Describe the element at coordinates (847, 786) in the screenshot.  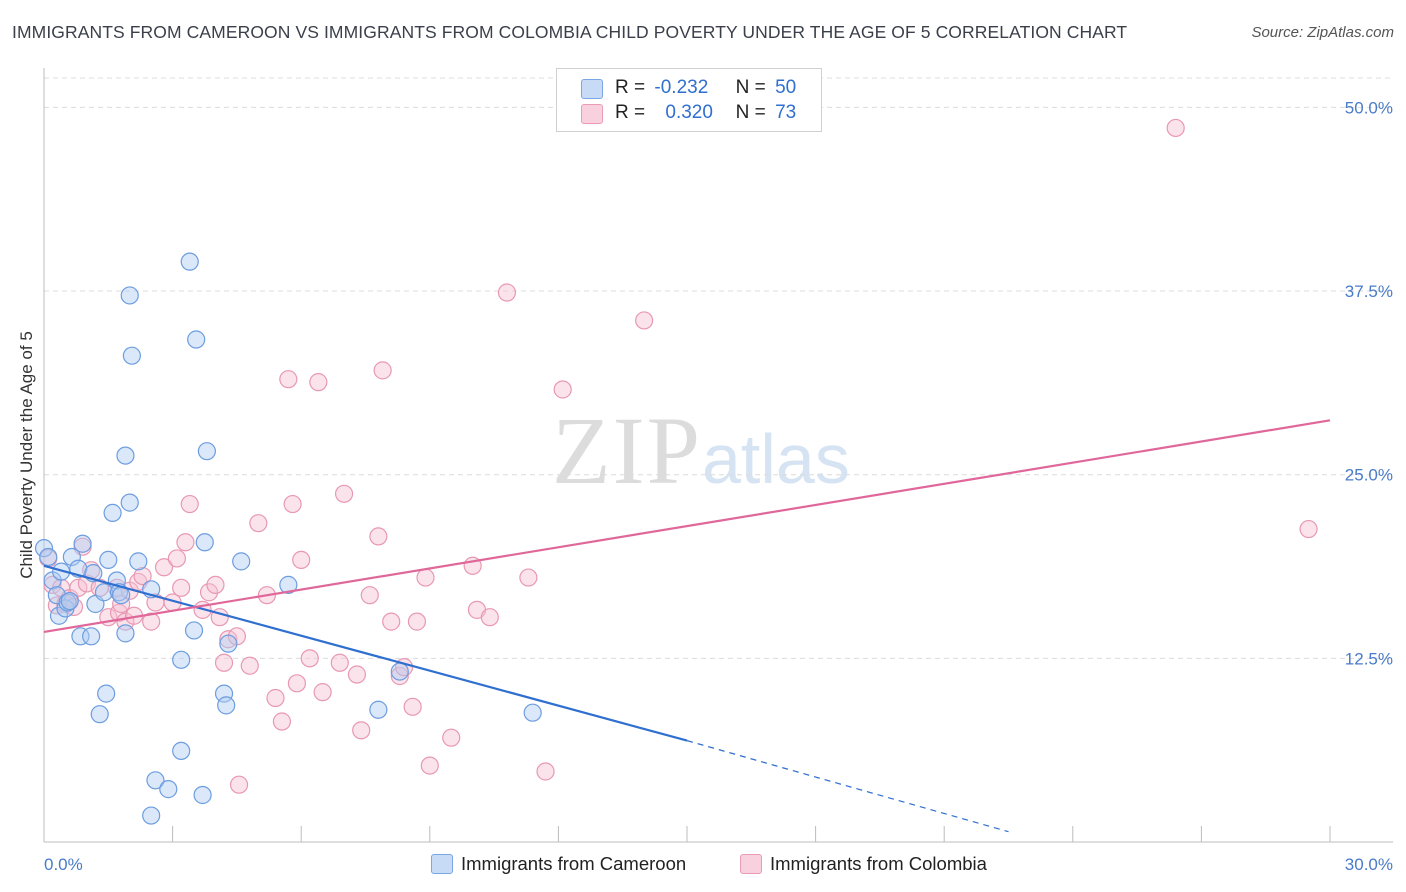
I see `trend-line-cameroon-extension` at that location.